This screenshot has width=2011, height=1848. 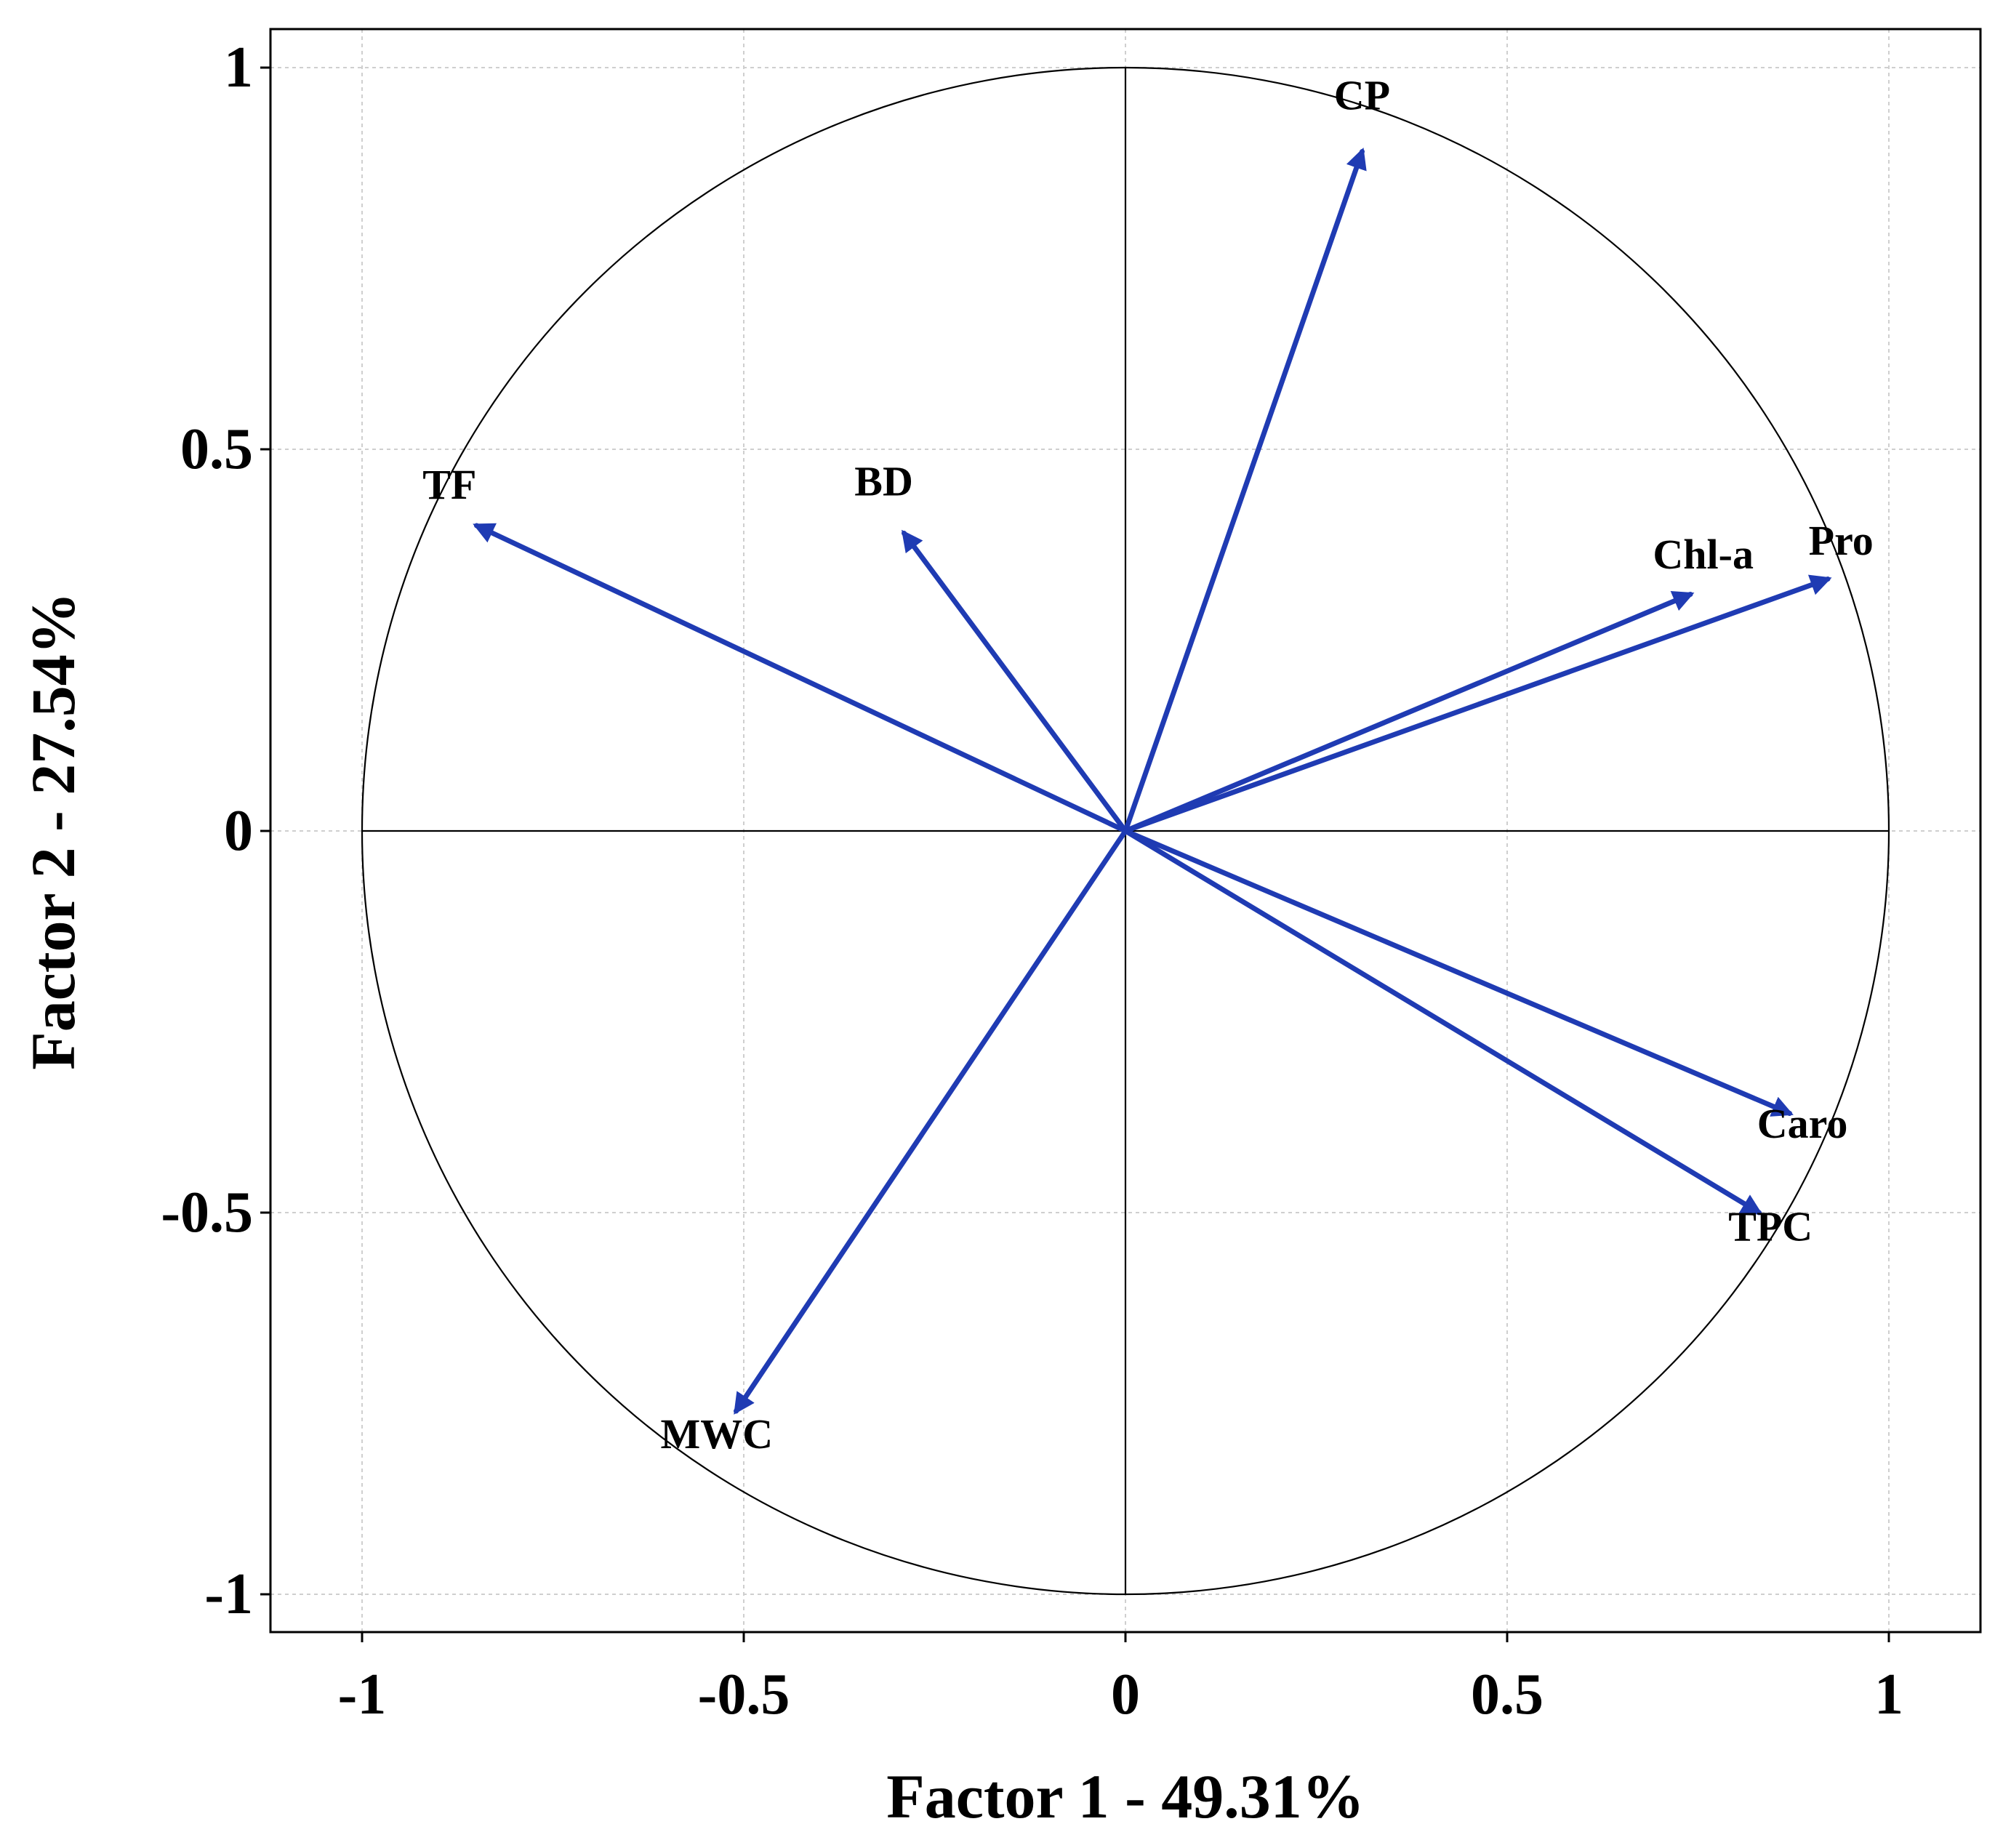 What do you see at coordinates (1841, 540) in the screenshot?
I see `label-pro: Pro` at bounding box center [1841, 540].